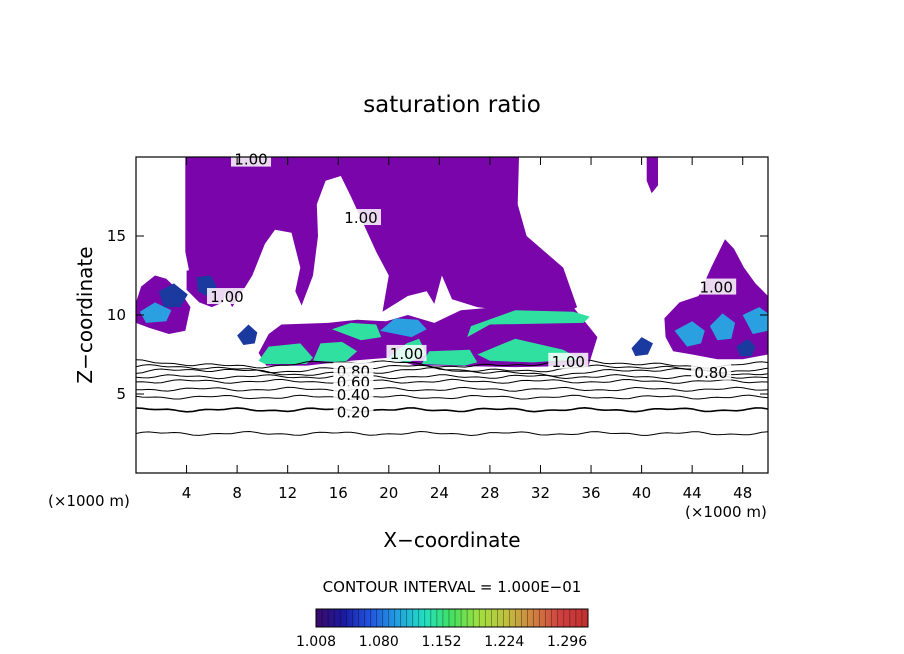 The image size is (904, 654). What do you see at coordinates (452, 618) in the screenshot?
I see `colorbar-gradient` at bounding box center [452, 618].